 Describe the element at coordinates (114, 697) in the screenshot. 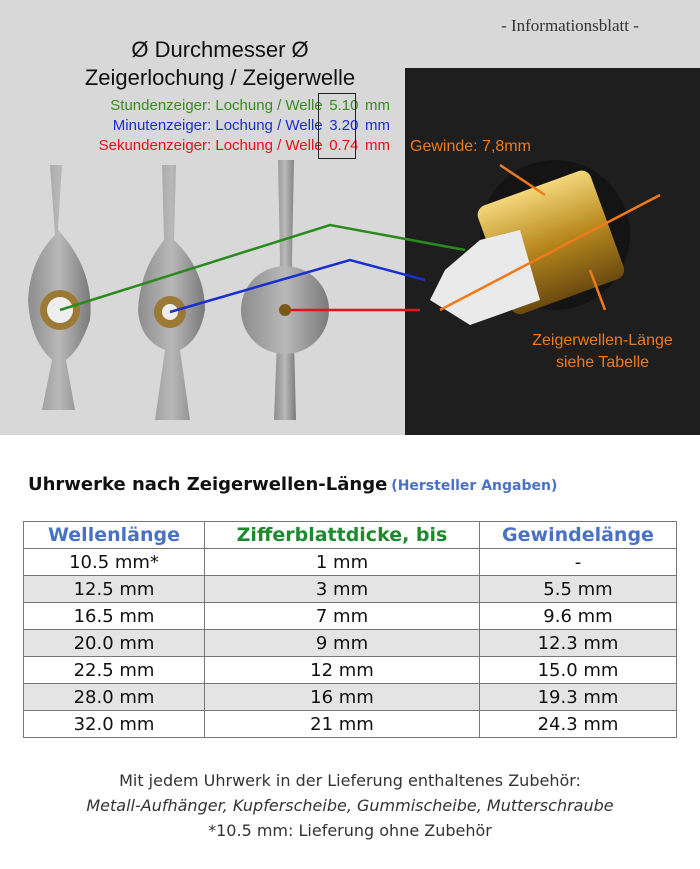

I see `table-cell: 28.0 mm` at that location.